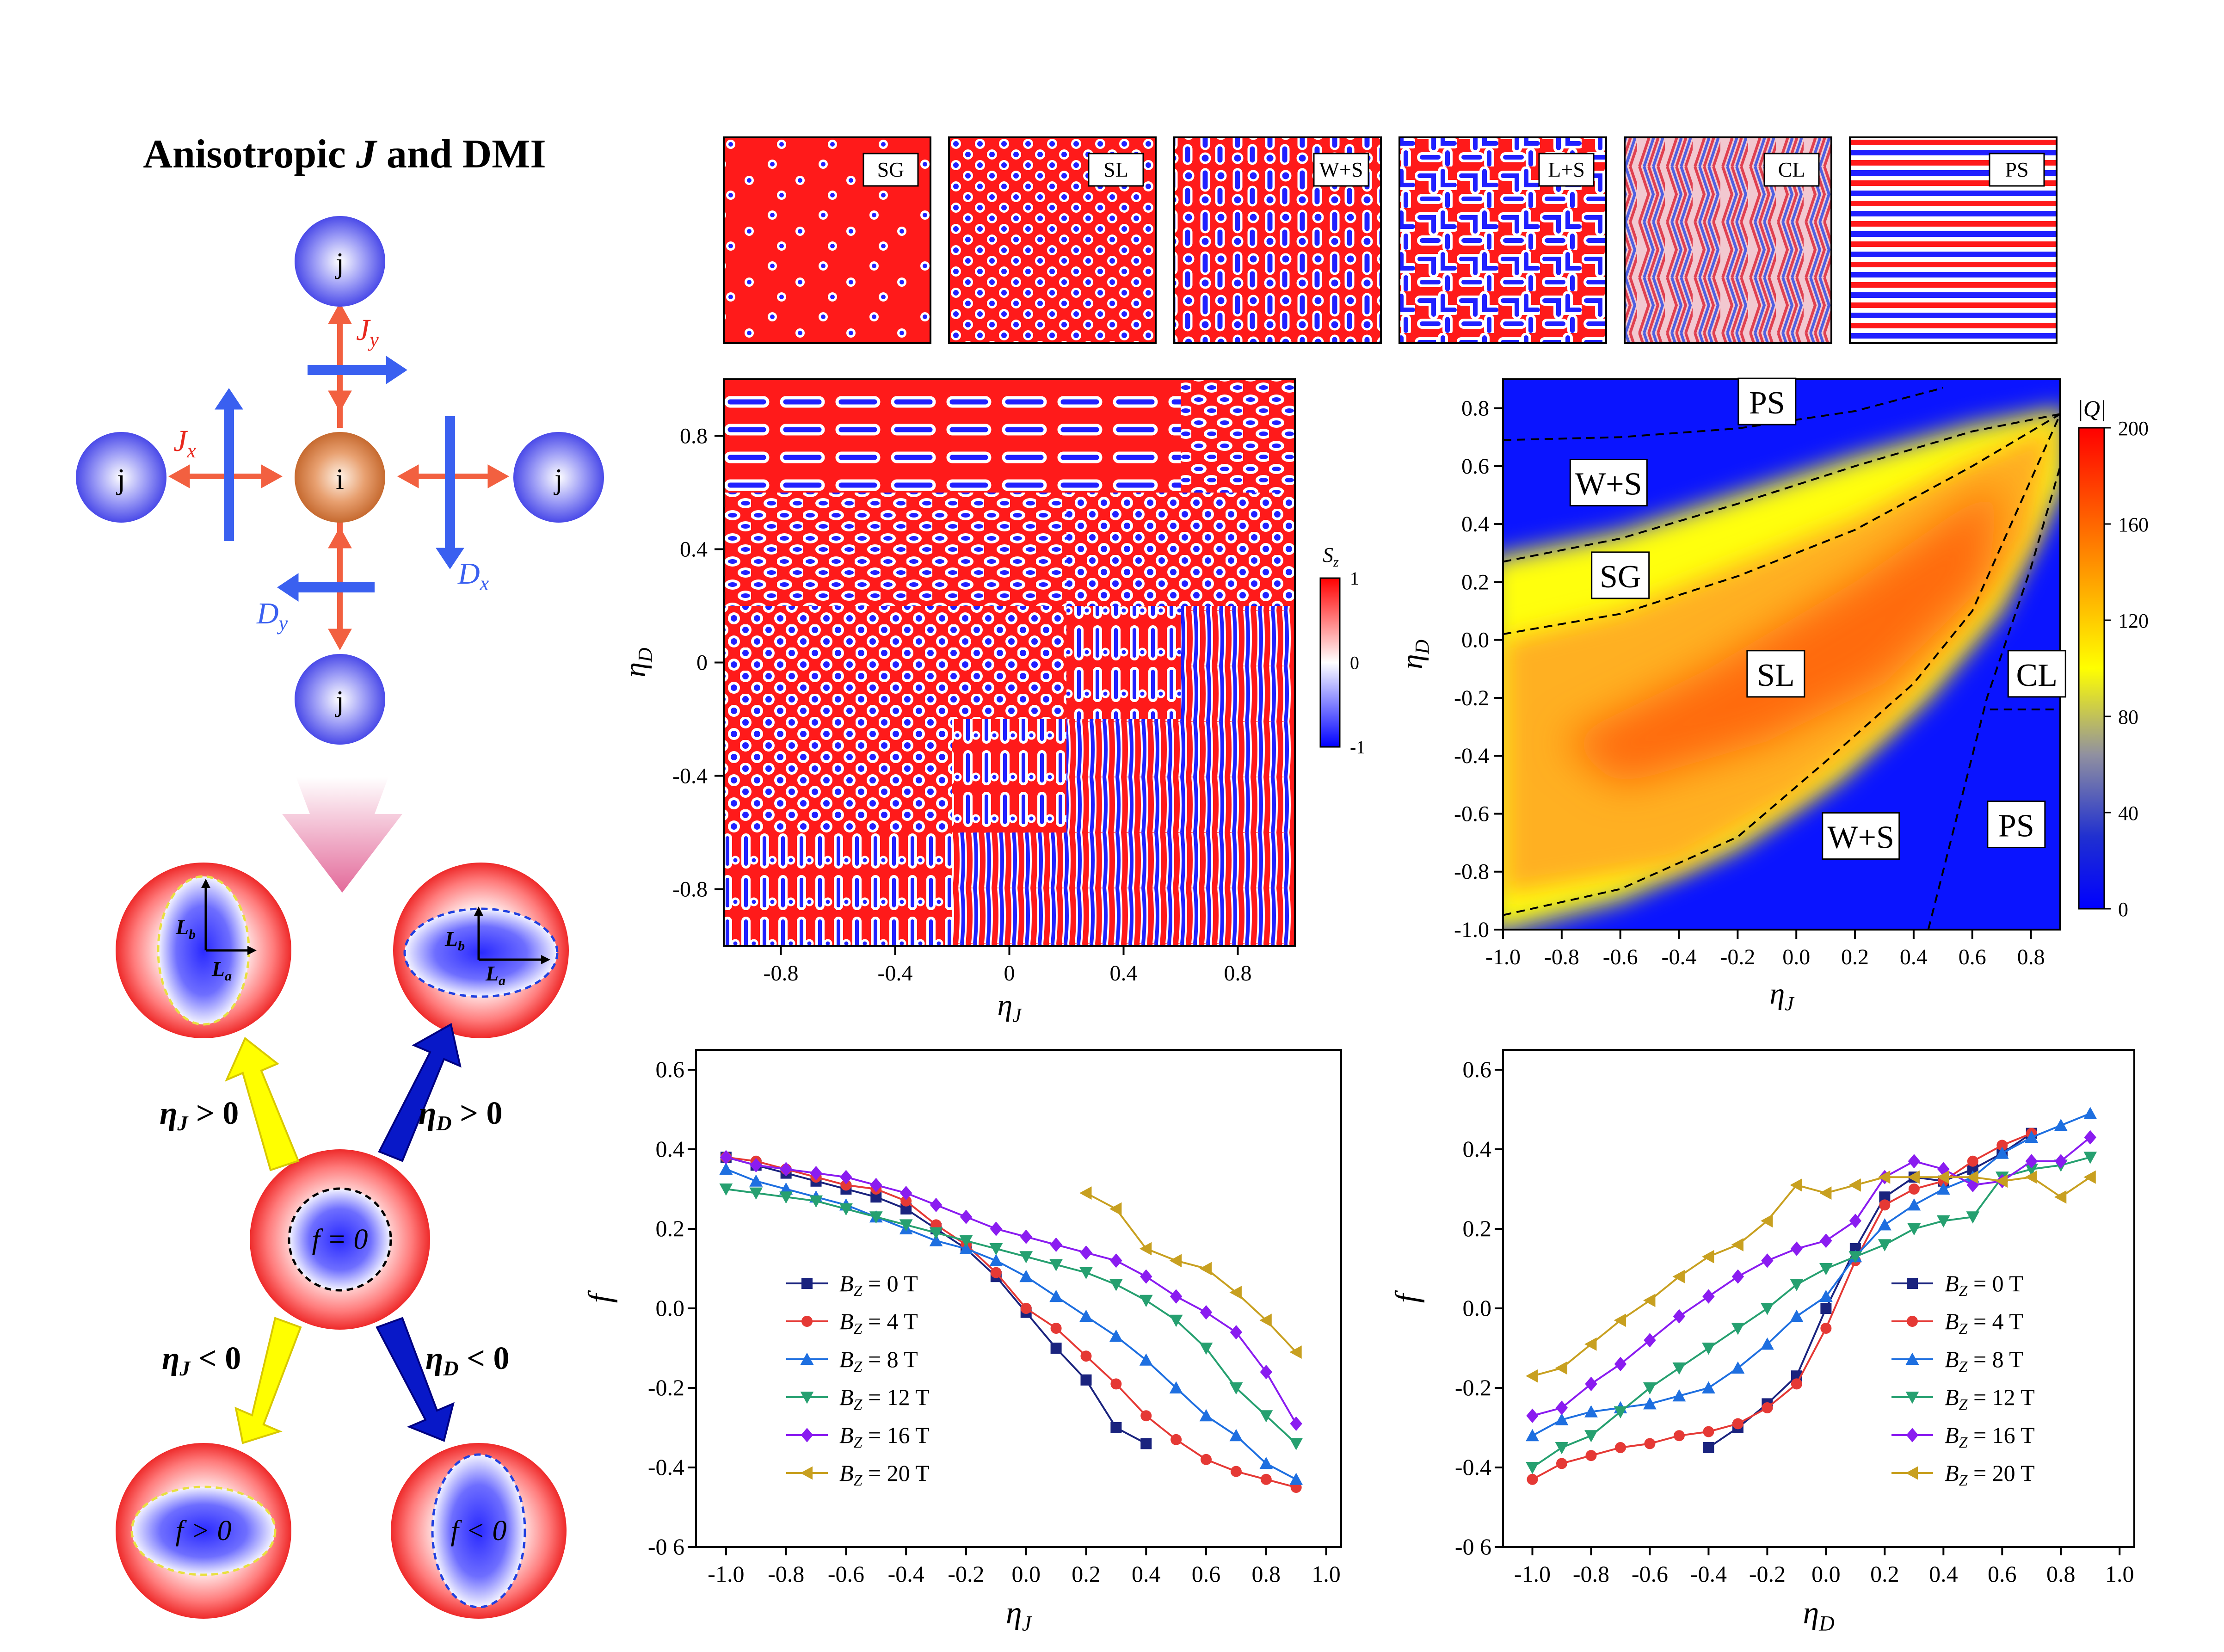 The height and width of the screenshot is (1652, 2224). I want to click on x-tick-label: -0.8, so click(1591, 1574).